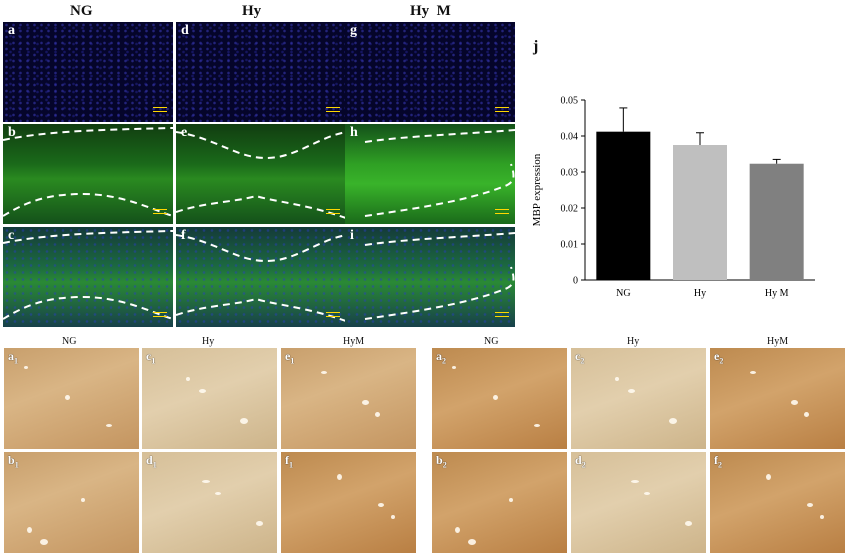  I want to click on ihc-left-header-hy: Hy, so click(208, 341).